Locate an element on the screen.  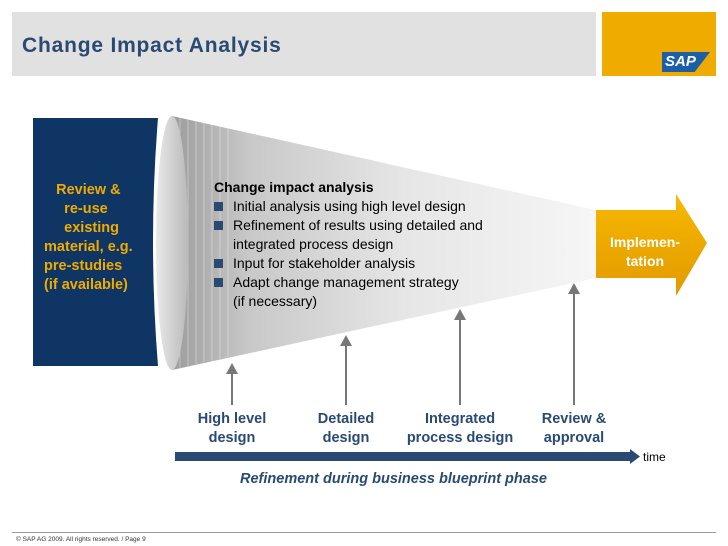
bullet-text: Input for stakeholder analysis is located at coordinates (324, 263).